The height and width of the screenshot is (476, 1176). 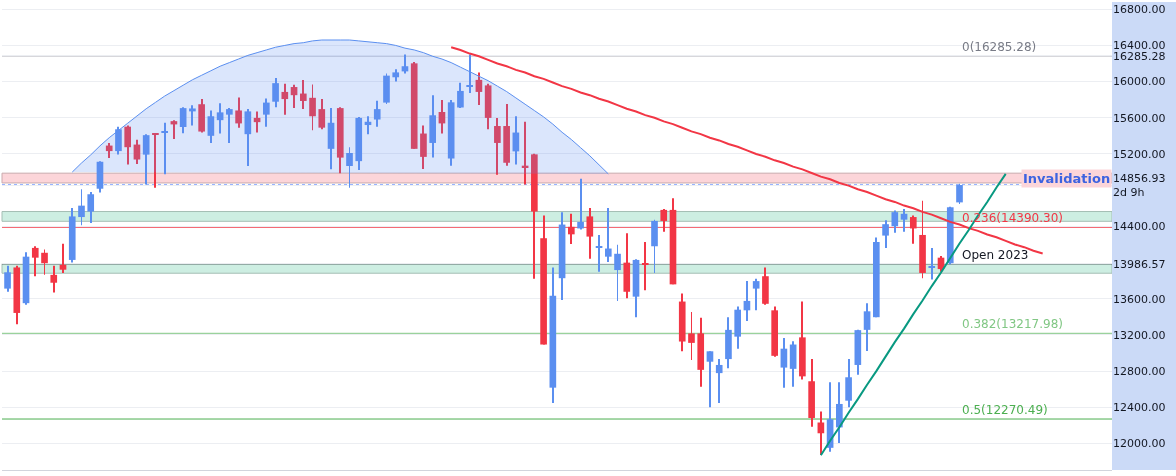 What do you see at coordinates (1139, 408) in the screenshot?
I see `y-tick-label: 12400.00` at bounding box center [1139, 408].